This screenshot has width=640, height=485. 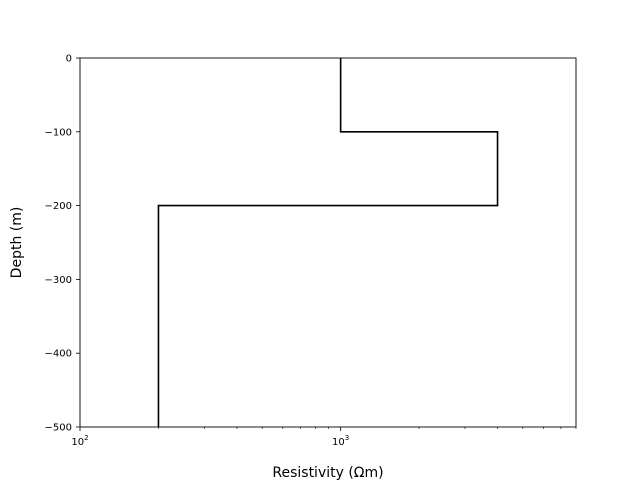 I want to click on x-tick-label: 10², so click(x=79, y=441).